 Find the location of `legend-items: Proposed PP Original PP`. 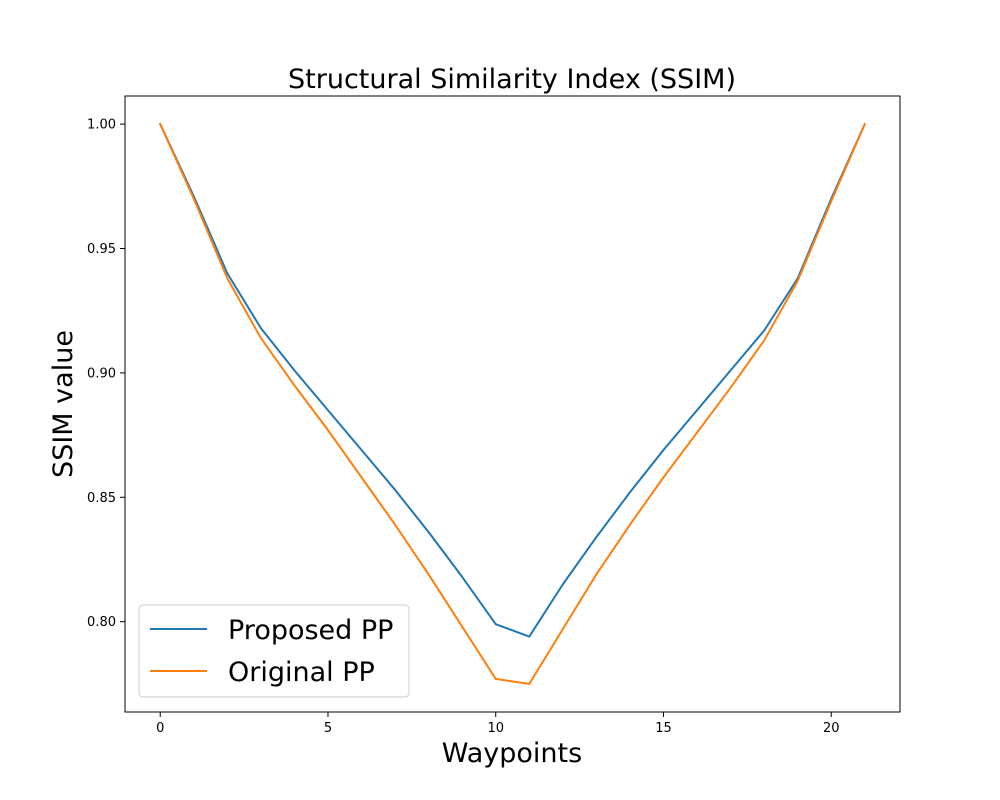

legend-items: Proposed PP Original PP is located at coordinates (271, 651).